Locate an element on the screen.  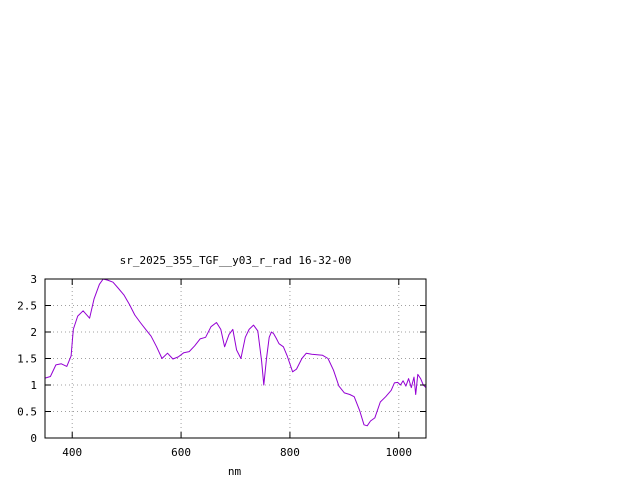
y-tick-label: 1 is located at coordinates (33, 385).